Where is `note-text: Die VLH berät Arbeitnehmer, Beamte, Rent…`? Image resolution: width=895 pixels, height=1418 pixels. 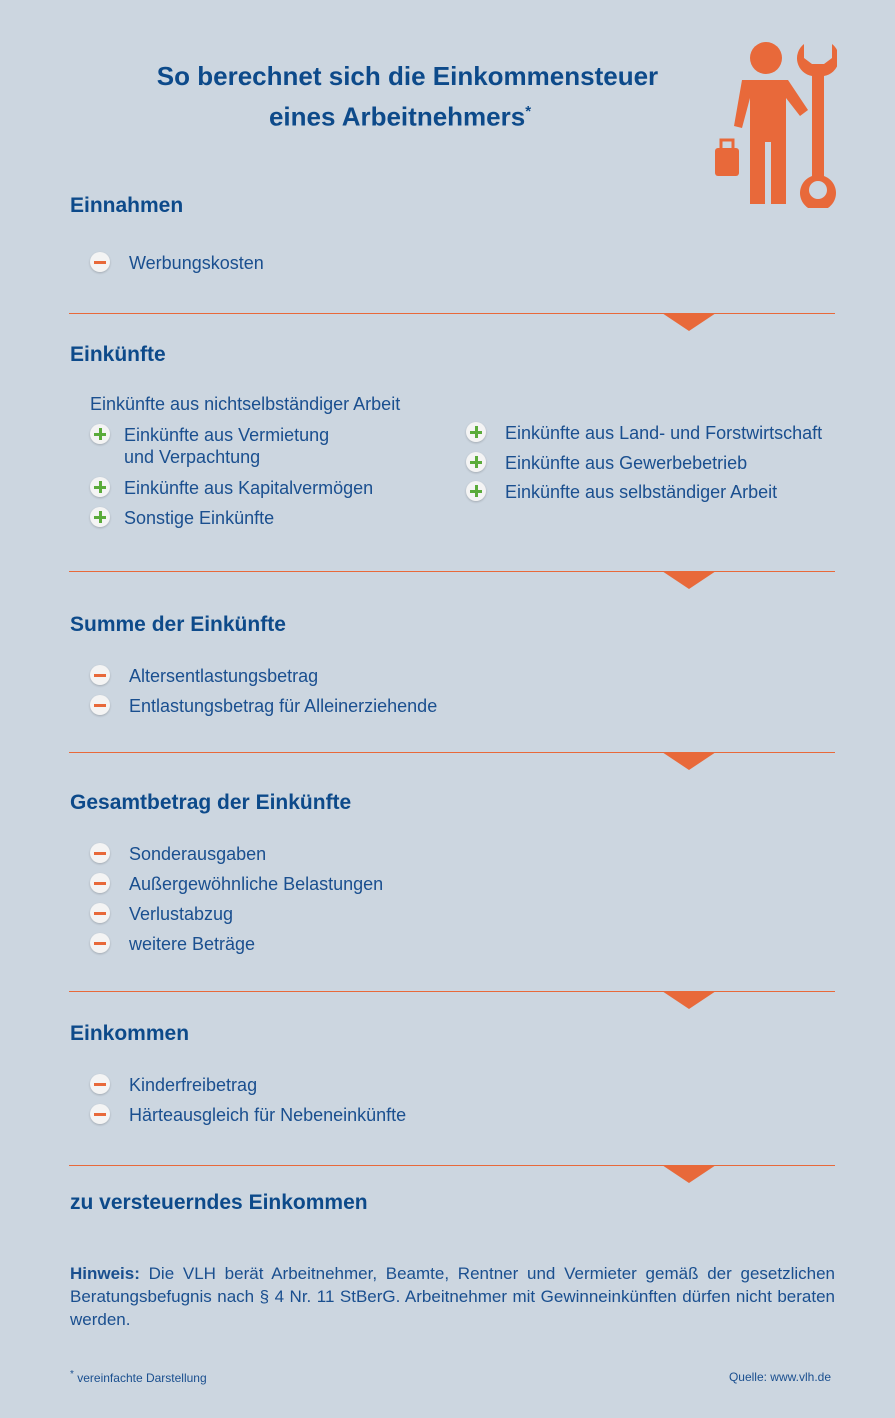 note-text: Die VLH berät Arbeitnehmer, Beamte, Rent… is located at coordinates (452, 1296).